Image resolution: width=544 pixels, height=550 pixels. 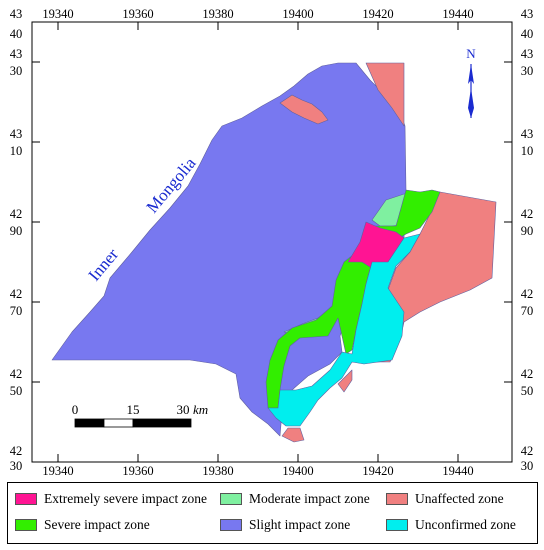 What do you see at coordinates (57, 471) in the screenshot?
I see `x-tick-bottom-1: 19340` at bounding box center [57, 471].